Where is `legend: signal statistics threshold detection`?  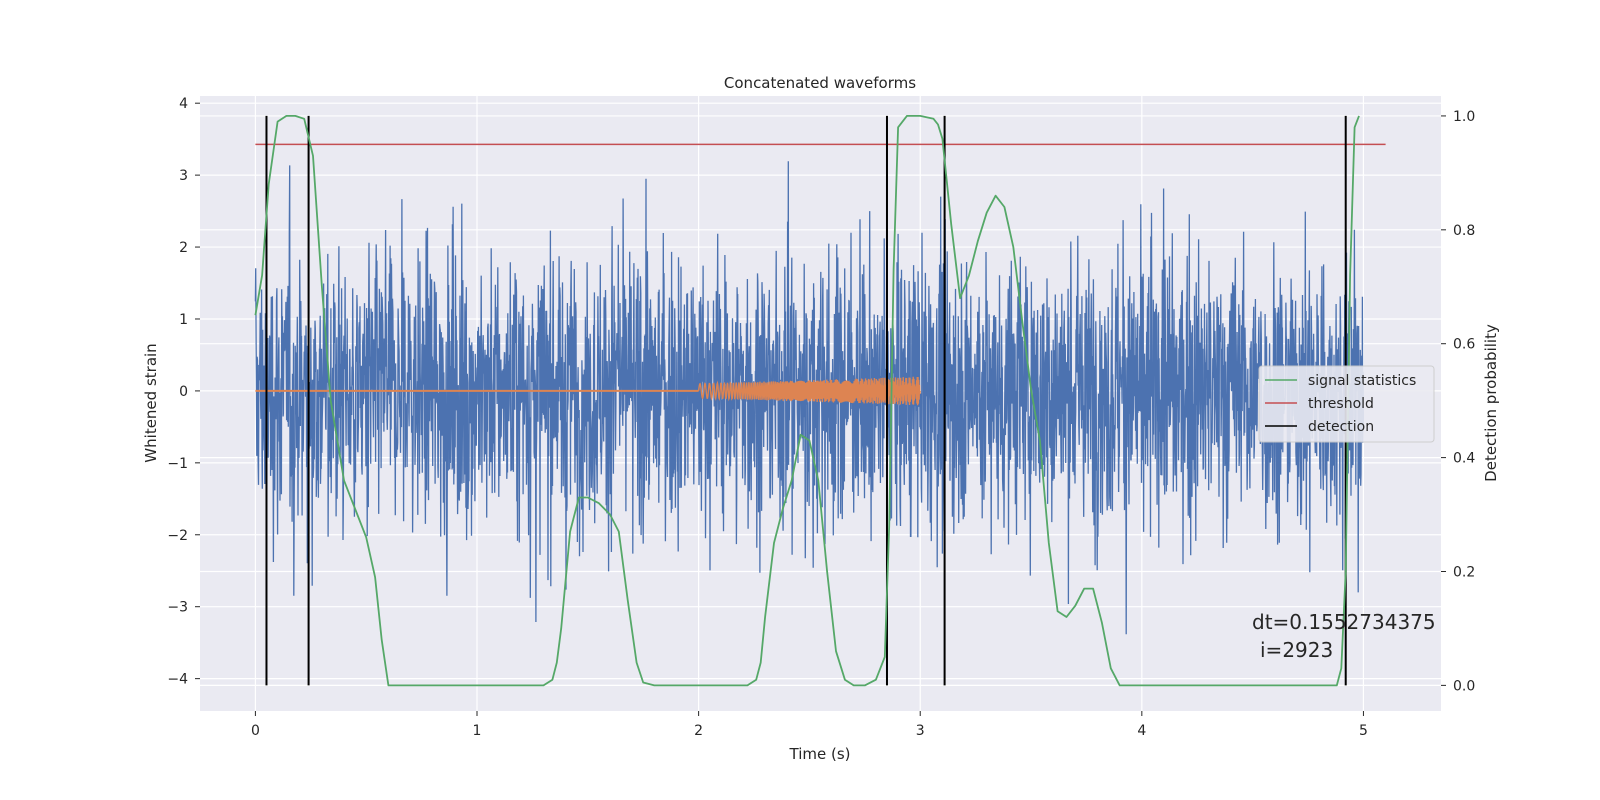 legend: signal statistics threshold detection is located at coordinates (1346, 404).